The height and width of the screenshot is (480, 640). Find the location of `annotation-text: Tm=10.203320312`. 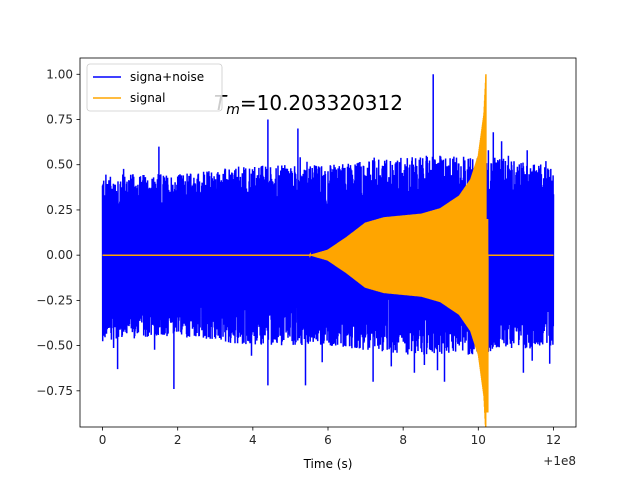

annotation-text: Tm=10.203320312 is located at coordinates (308, 104).